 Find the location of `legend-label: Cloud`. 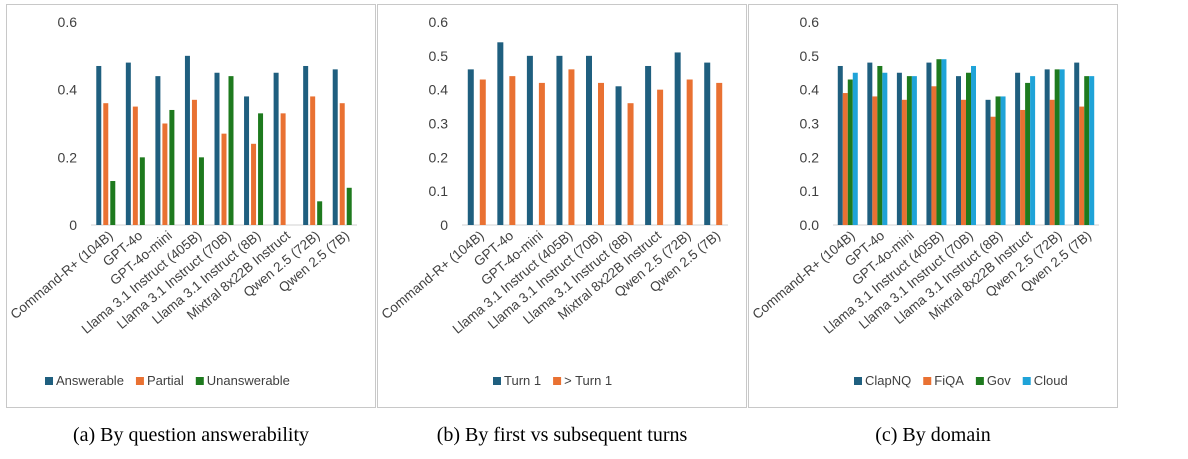

legend-label: Cloud is located at coordinates (1051, 380).